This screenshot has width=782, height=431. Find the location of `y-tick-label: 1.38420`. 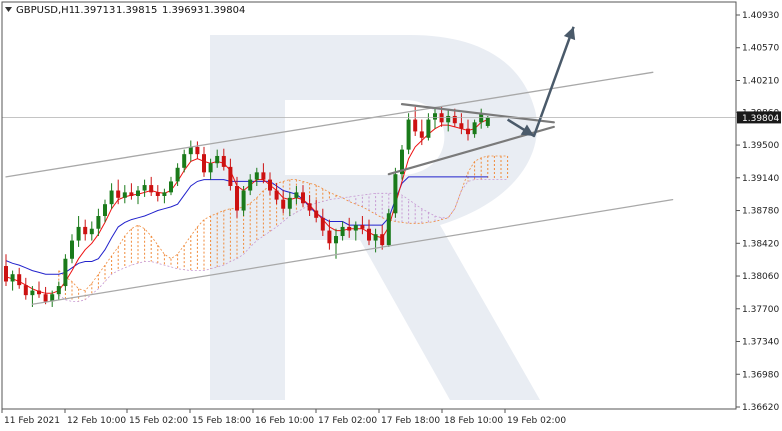

y-tick-label: 1.38420 is located at coordinates (760, 244).